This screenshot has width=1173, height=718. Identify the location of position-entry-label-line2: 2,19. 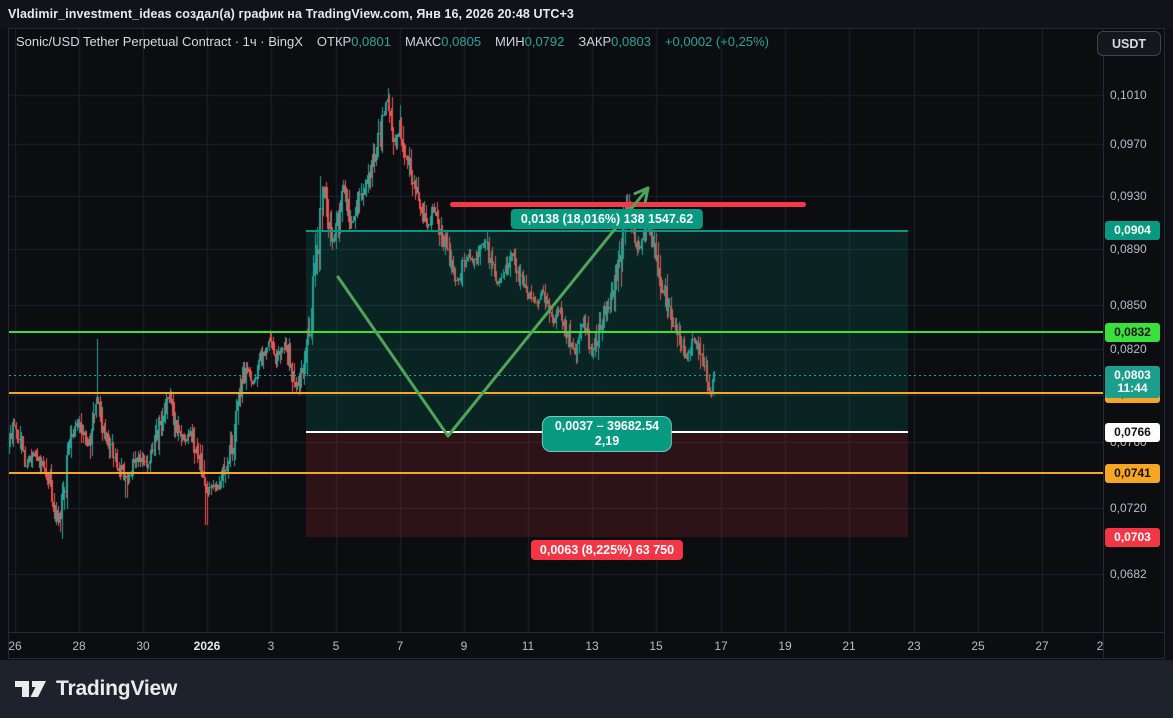
(607, 441).